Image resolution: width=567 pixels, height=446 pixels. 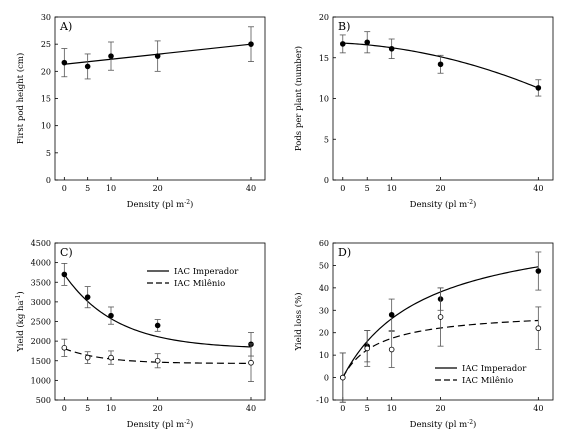 I want to click on y-axis-label: First pod height (cm), so click(x=20, y=99).